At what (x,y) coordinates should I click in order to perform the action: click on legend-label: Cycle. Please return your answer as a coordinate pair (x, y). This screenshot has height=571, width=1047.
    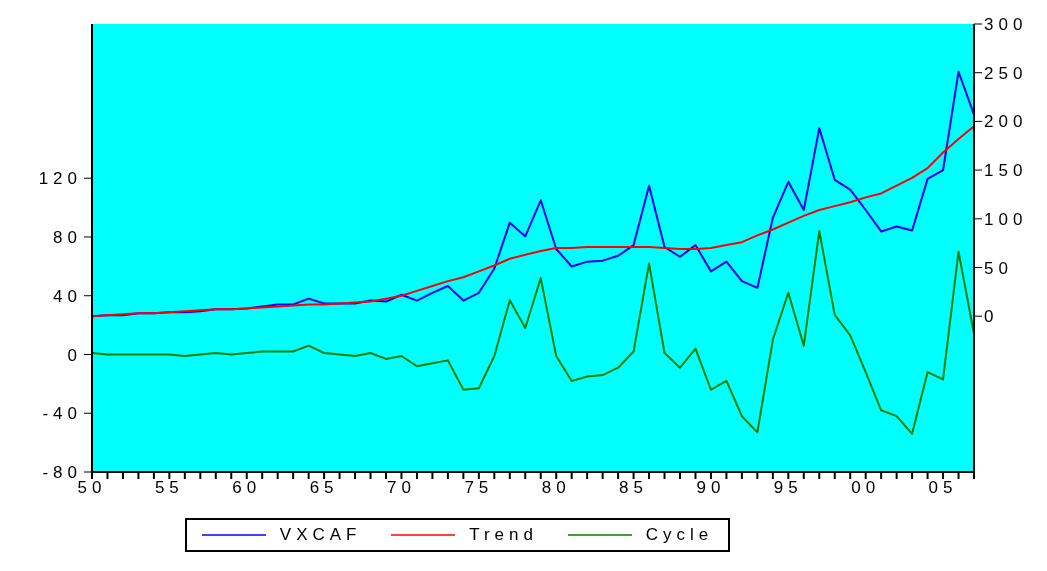
    Looking at the image, I should click on (679, 535).